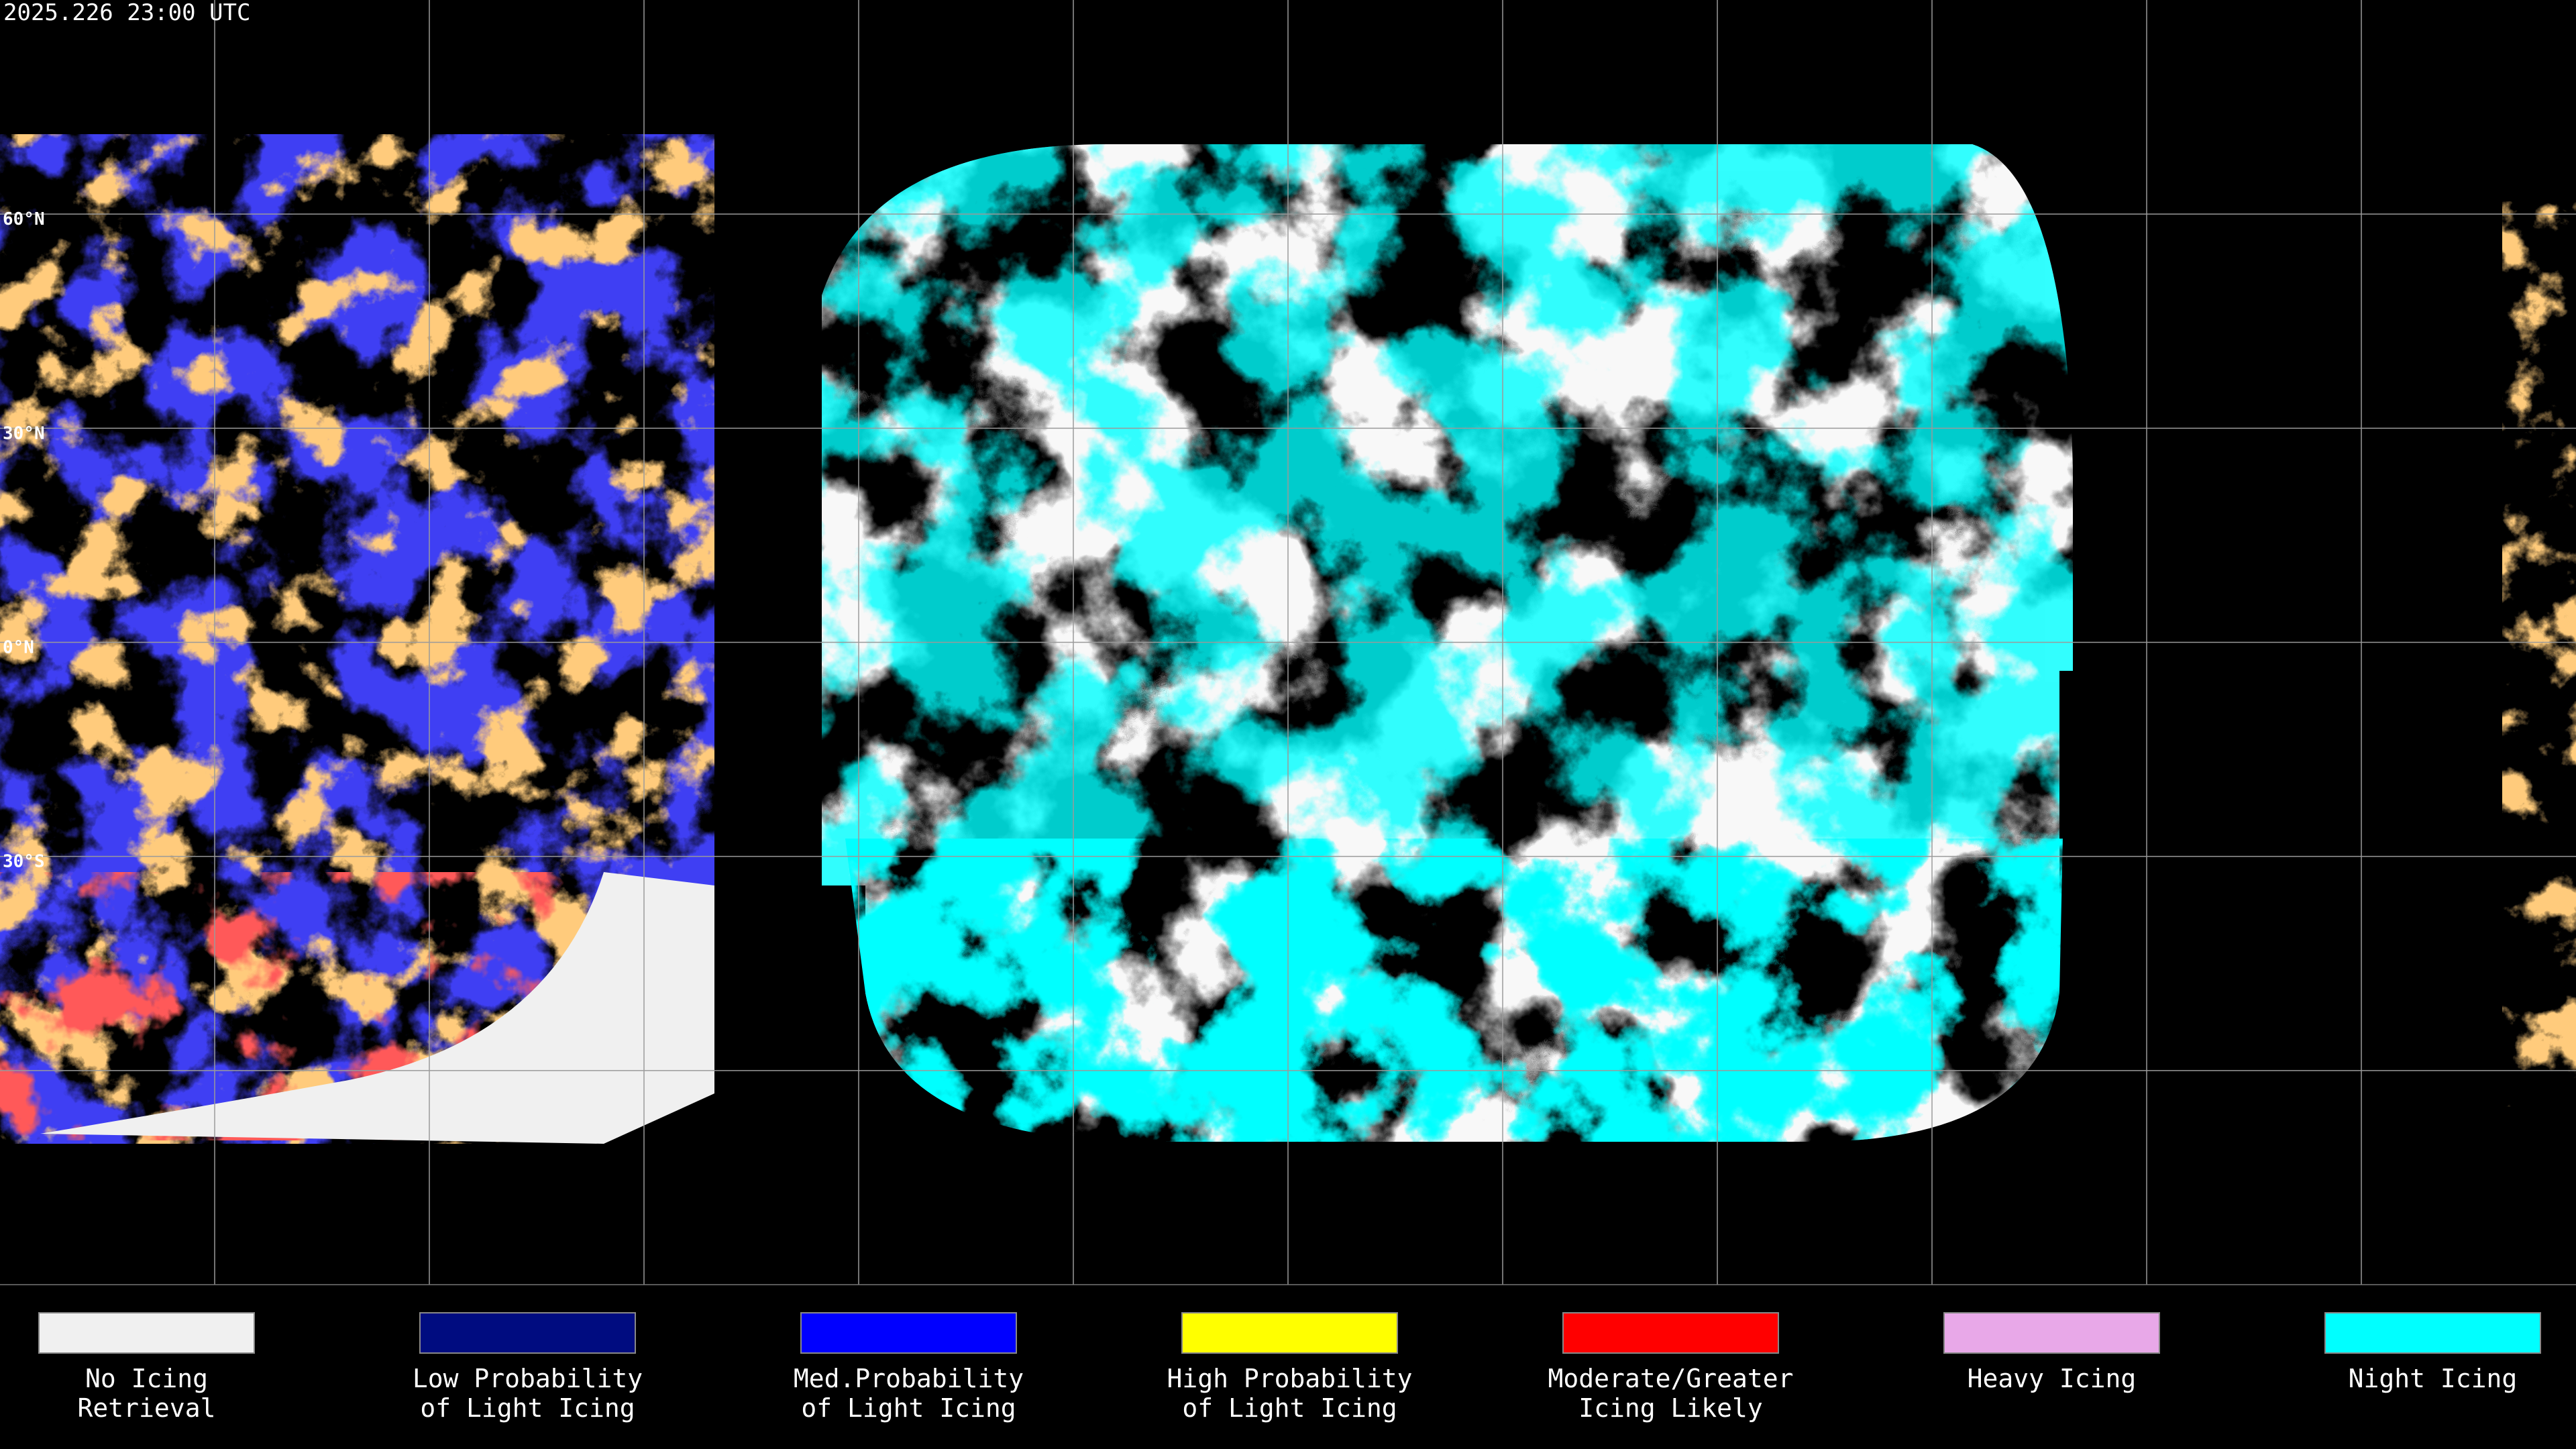 The height and width of the screenshot is (1449, 2576). What do you see at coordinates (1289, 1378) in the screenshot?
I see `legend-label: High Probability` at bounding box center [1289, 1378].